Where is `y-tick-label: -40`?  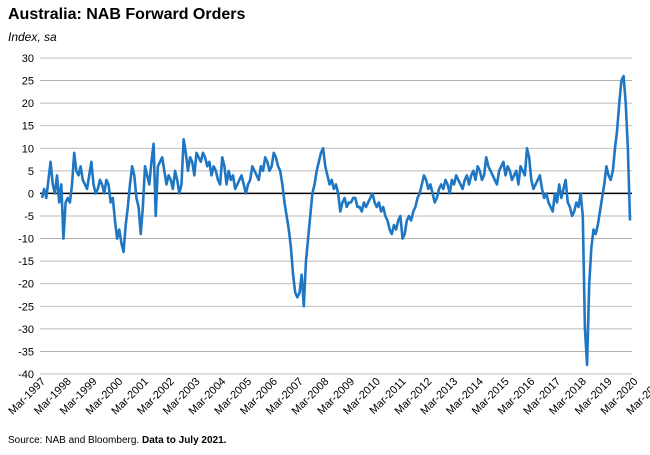 y-tick-label: -40 is located at coordinates (26, 375).